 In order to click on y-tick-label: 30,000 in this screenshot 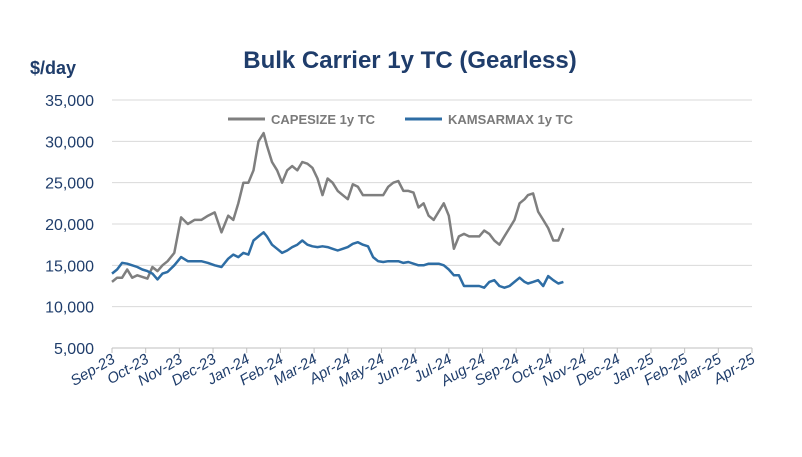, I will do `click(69, 142)`.